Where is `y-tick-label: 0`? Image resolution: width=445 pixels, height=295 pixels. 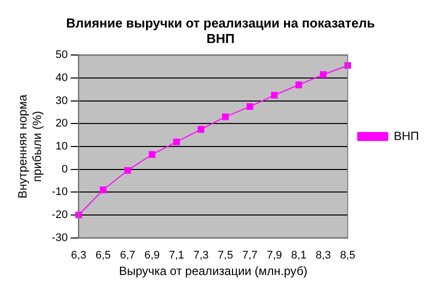 y-tick-label: 0 is located at coordinates (65, 169).